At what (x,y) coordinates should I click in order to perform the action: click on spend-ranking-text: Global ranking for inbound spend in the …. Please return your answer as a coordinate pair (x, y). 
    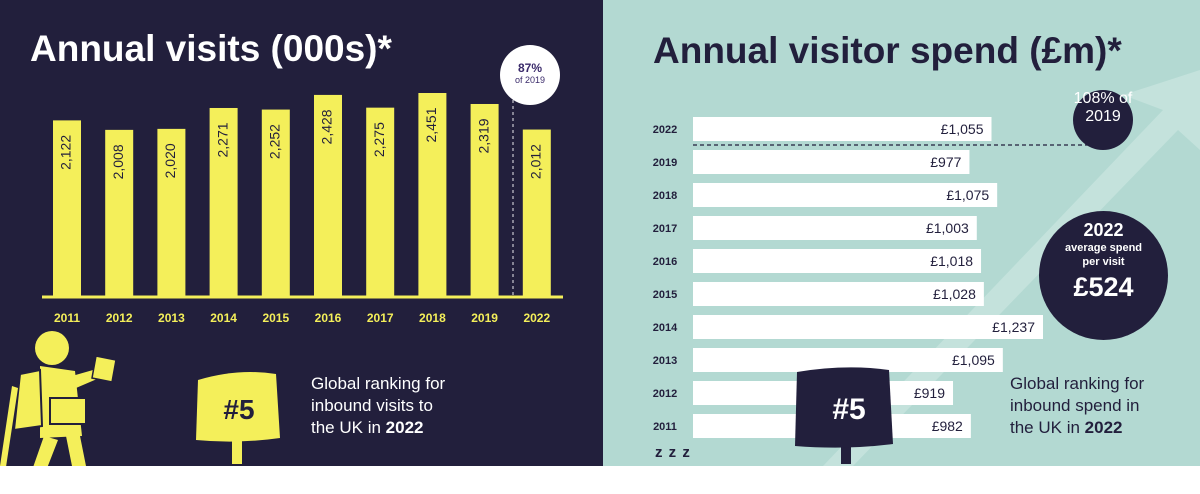
    Looking at the image, I should click on (1077, 406).